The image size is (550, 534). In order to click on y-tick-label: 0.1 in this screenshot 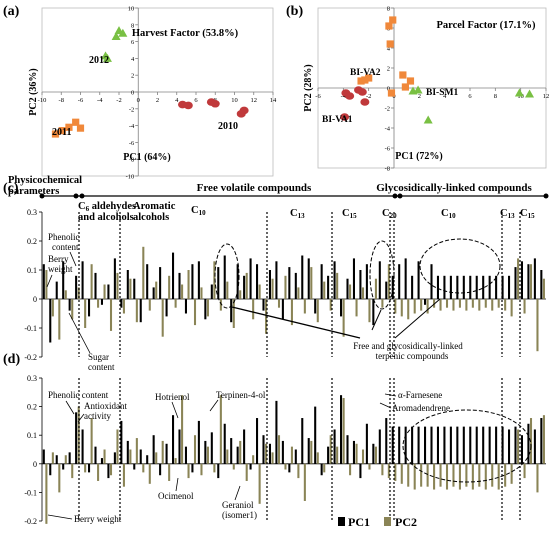, I will do `click(32, 435)`.